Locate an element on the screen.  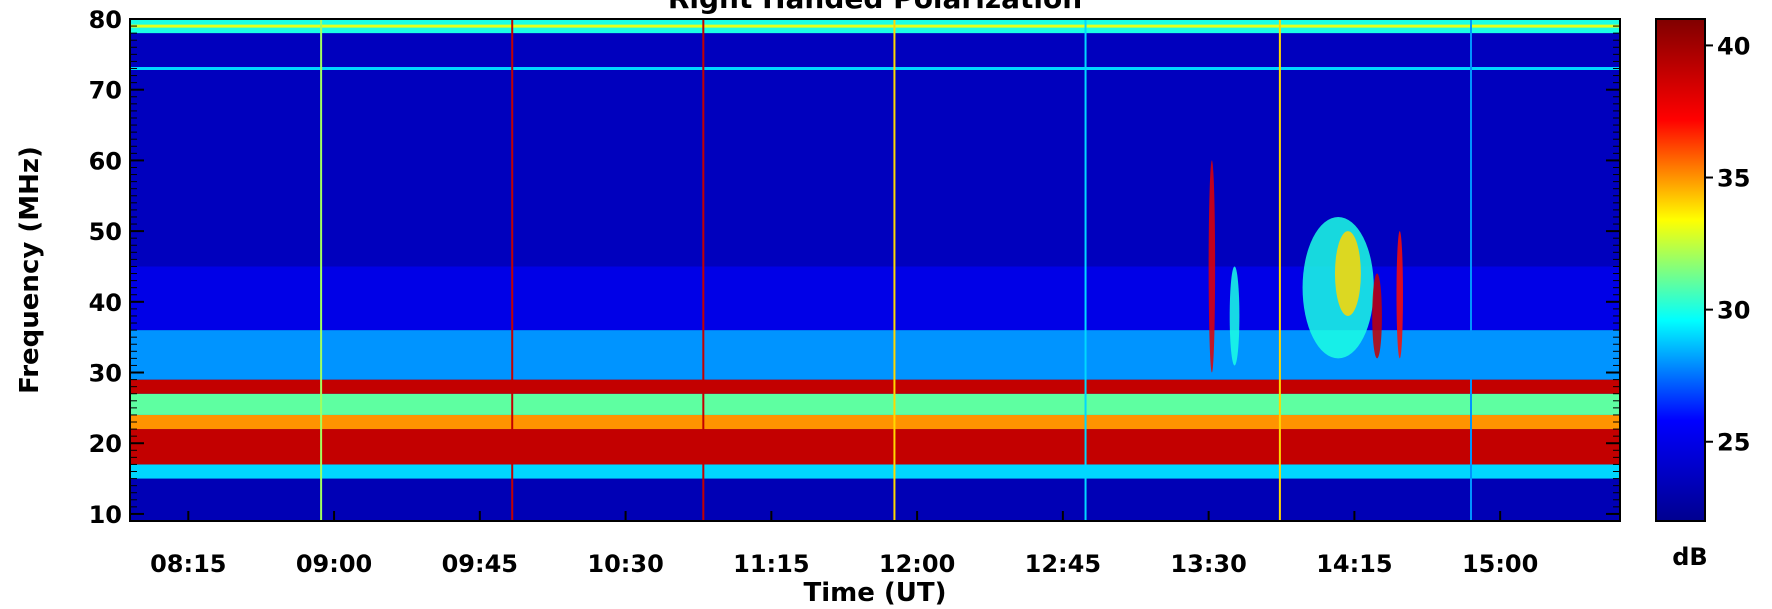
colorbar is located at coordinates (1680, 270).